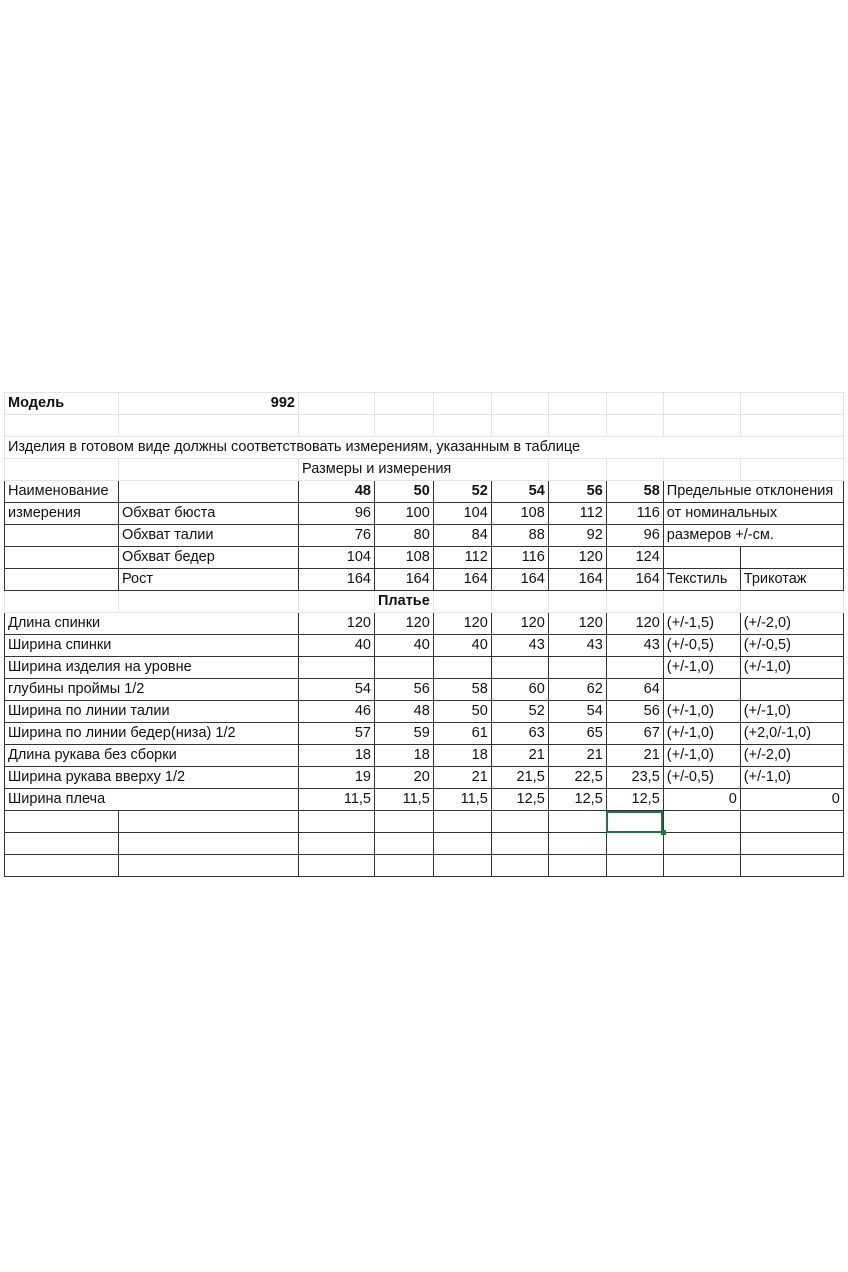 The image size is (848, 1272). Describe the element at coordinates (519, 733) in the screenshot. I see `product-value: 63` at that location.